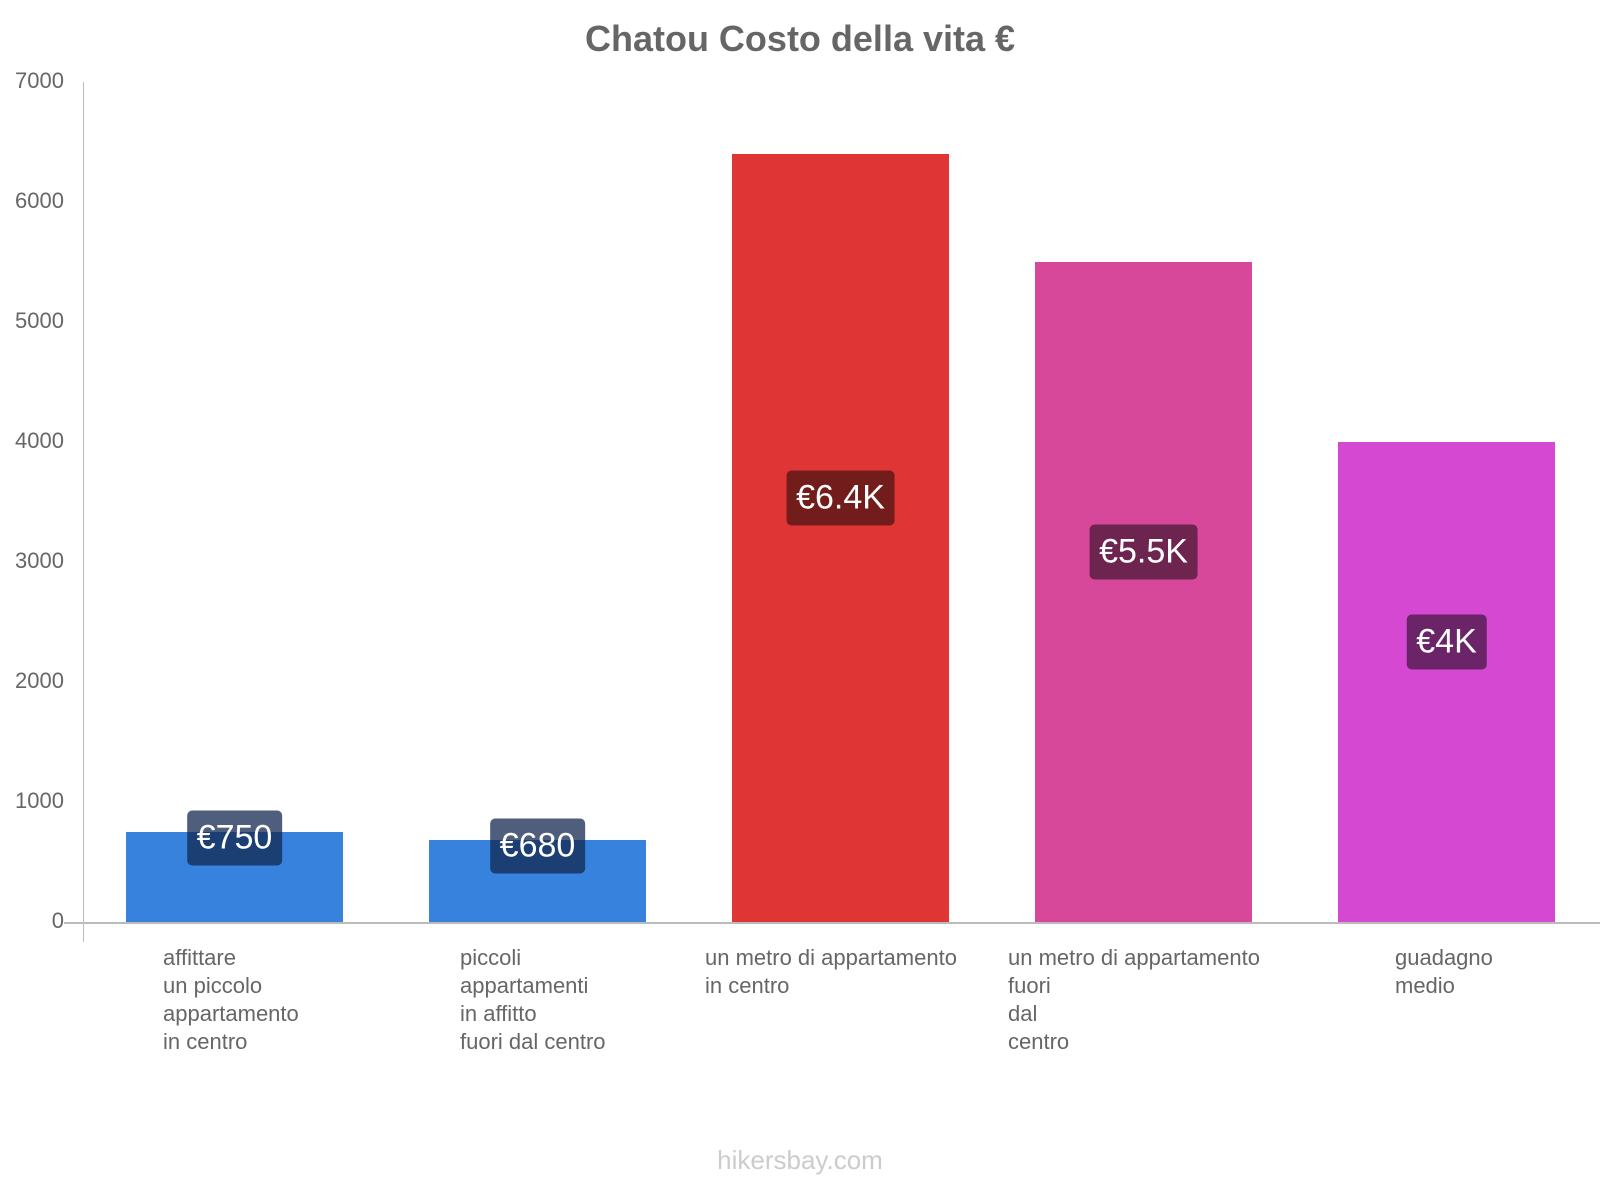  I want to click on y-tick-label: 1000, so click(39, 800).